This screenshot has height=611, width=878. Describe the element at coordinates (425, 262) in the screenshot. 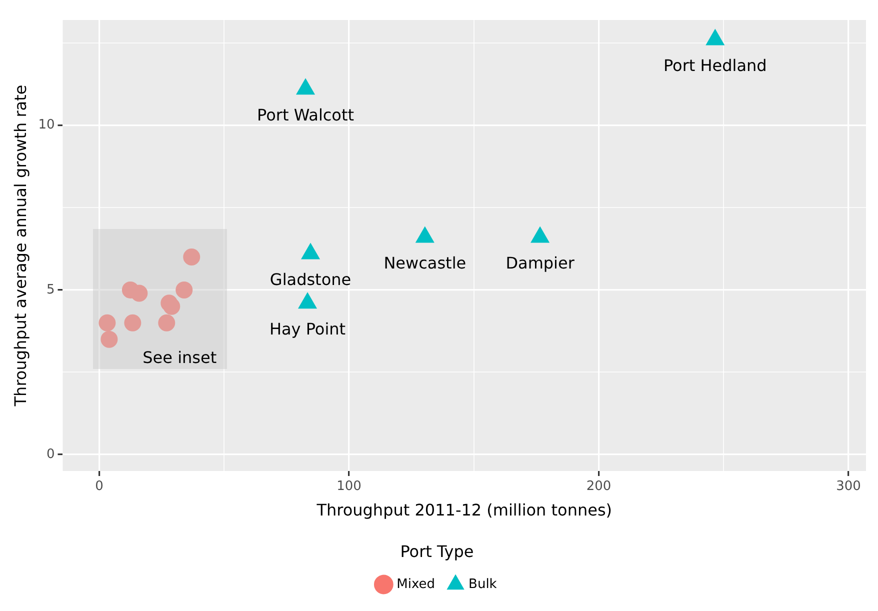

I see `annotation: Newcastle` at that location.